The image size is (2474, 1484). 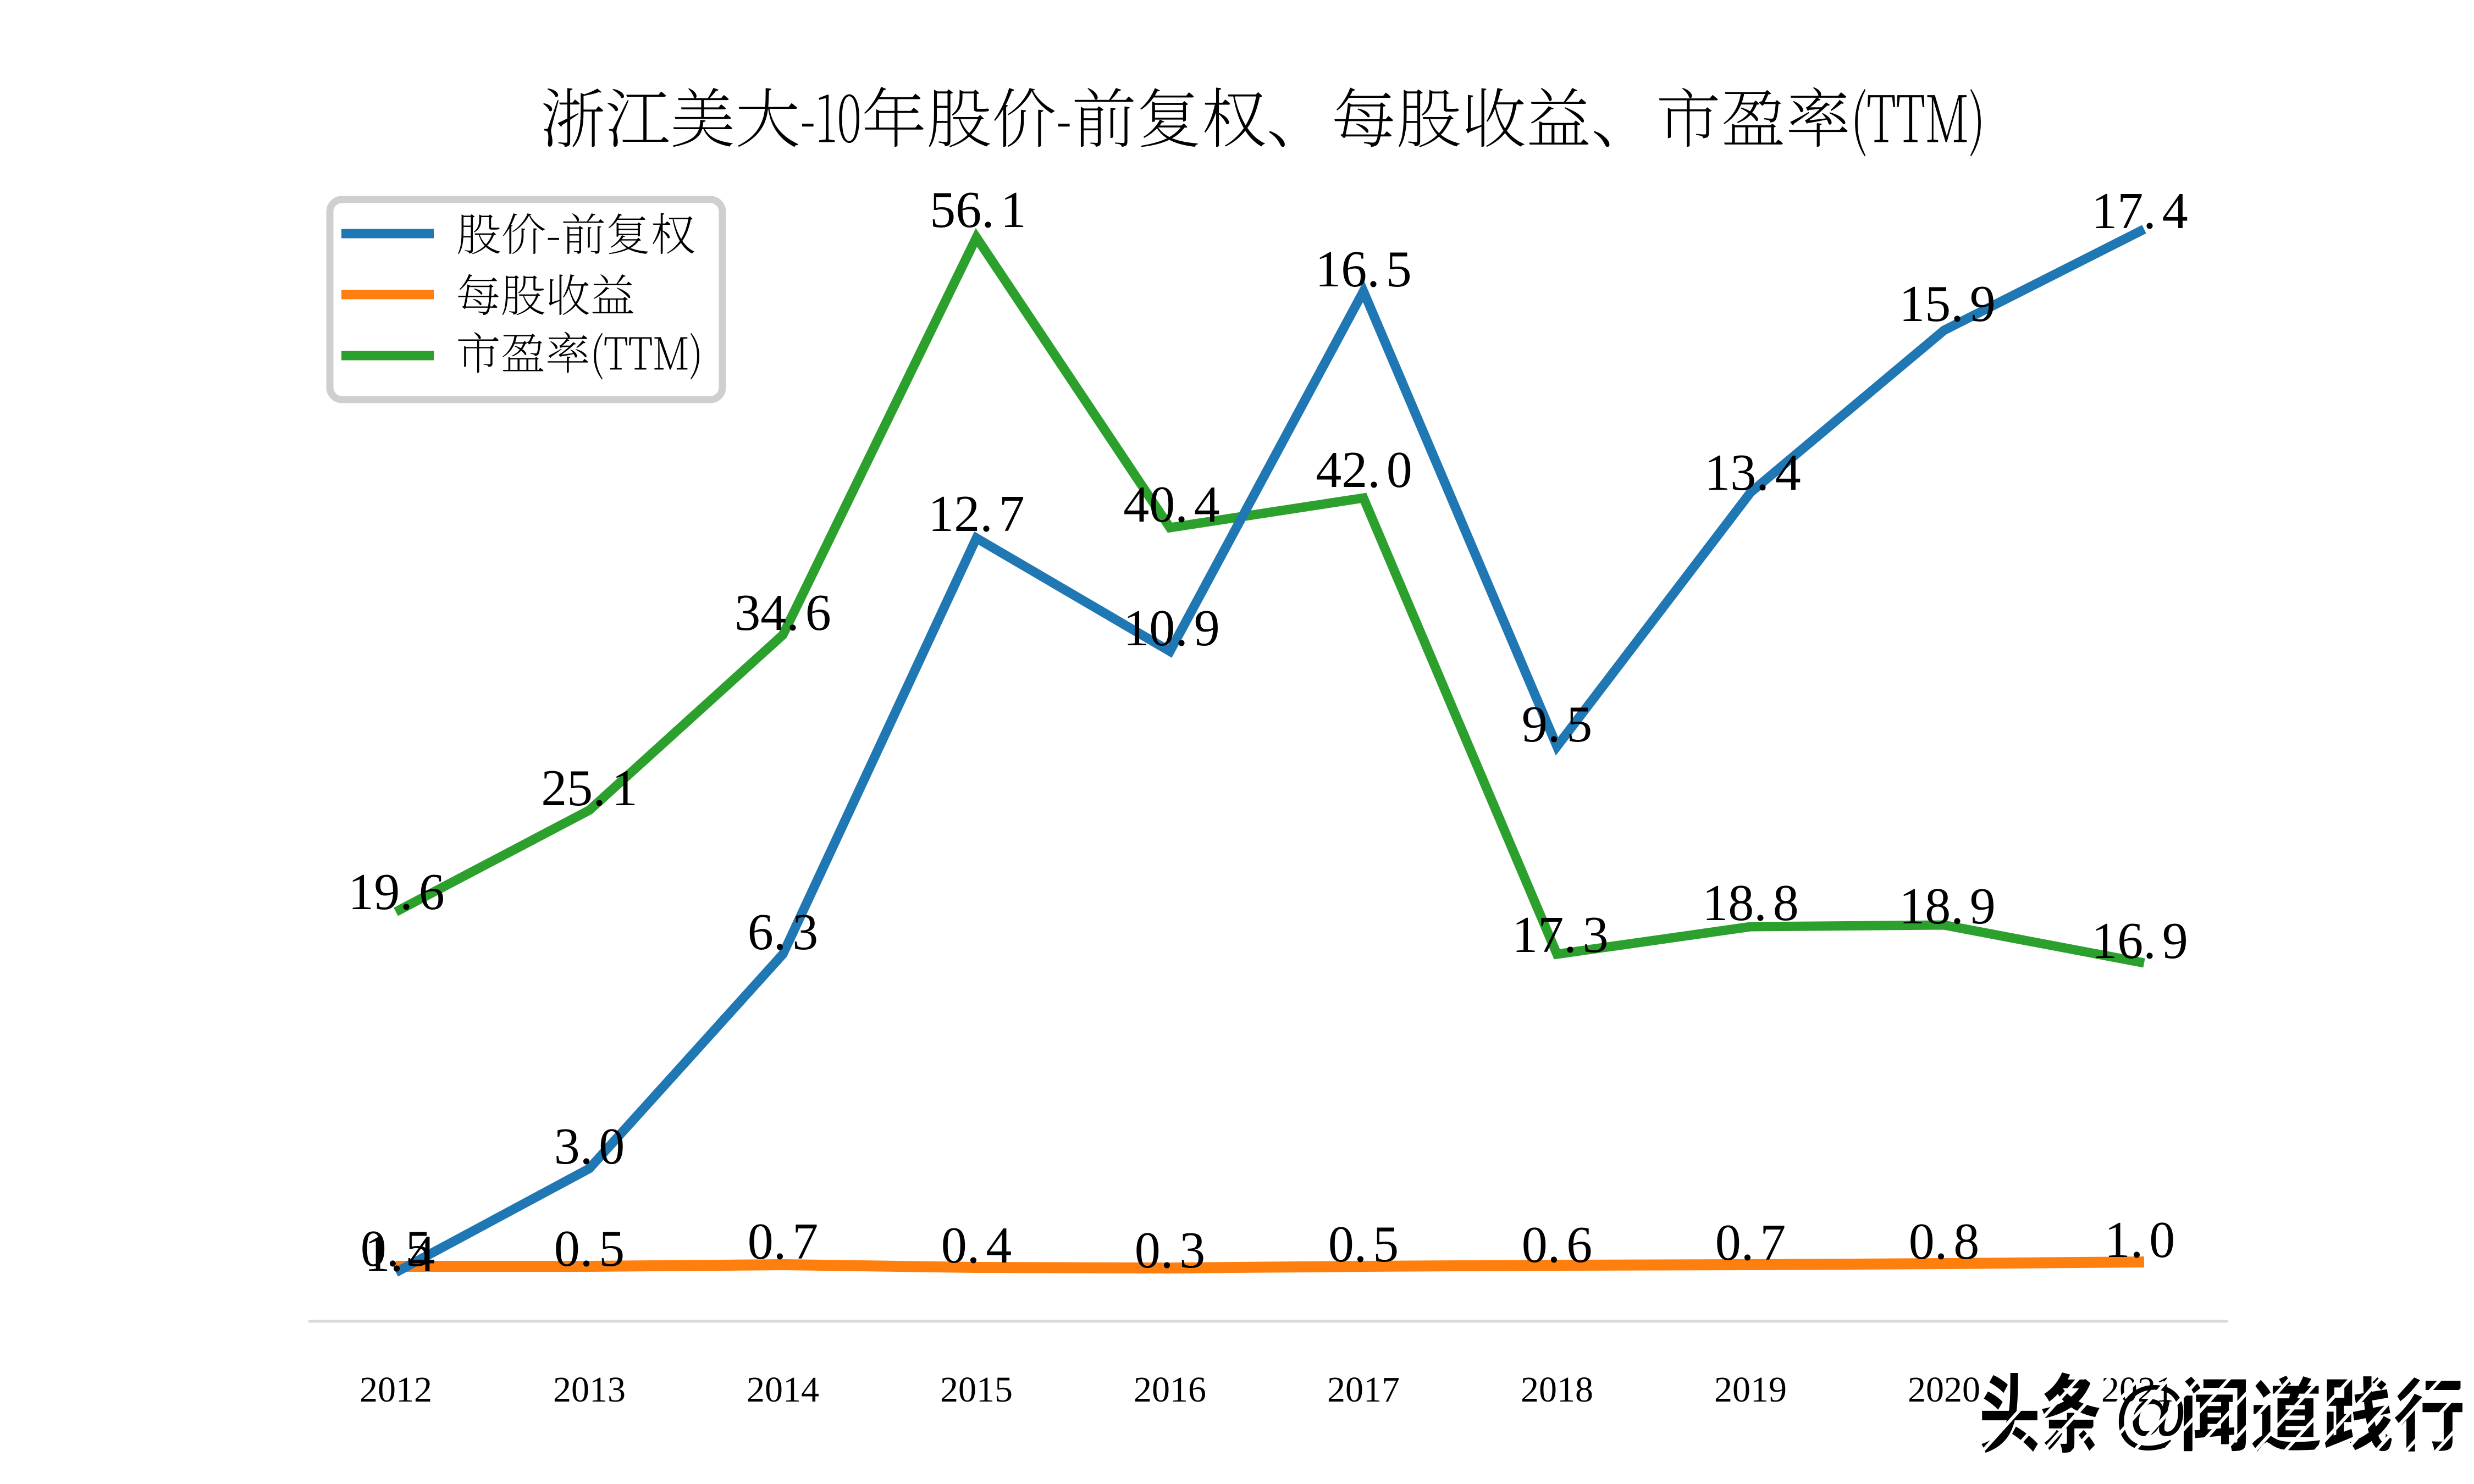 I want to click on svg-text:6.3: 6. 3, so click(x=783, y=932).